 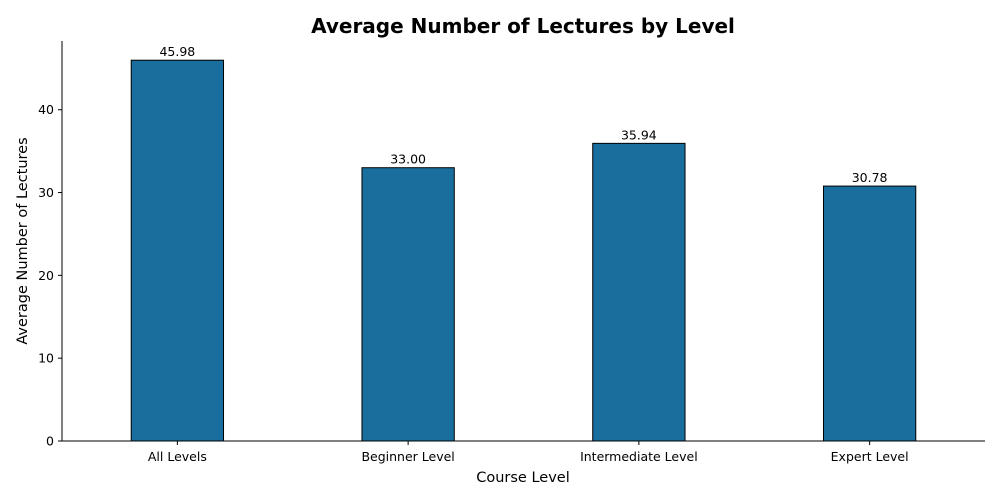 What do you see at coordinates (46, 109) in the screenshot?
I see `y-tick-label-4: 40` at bounding box center [46, 109].